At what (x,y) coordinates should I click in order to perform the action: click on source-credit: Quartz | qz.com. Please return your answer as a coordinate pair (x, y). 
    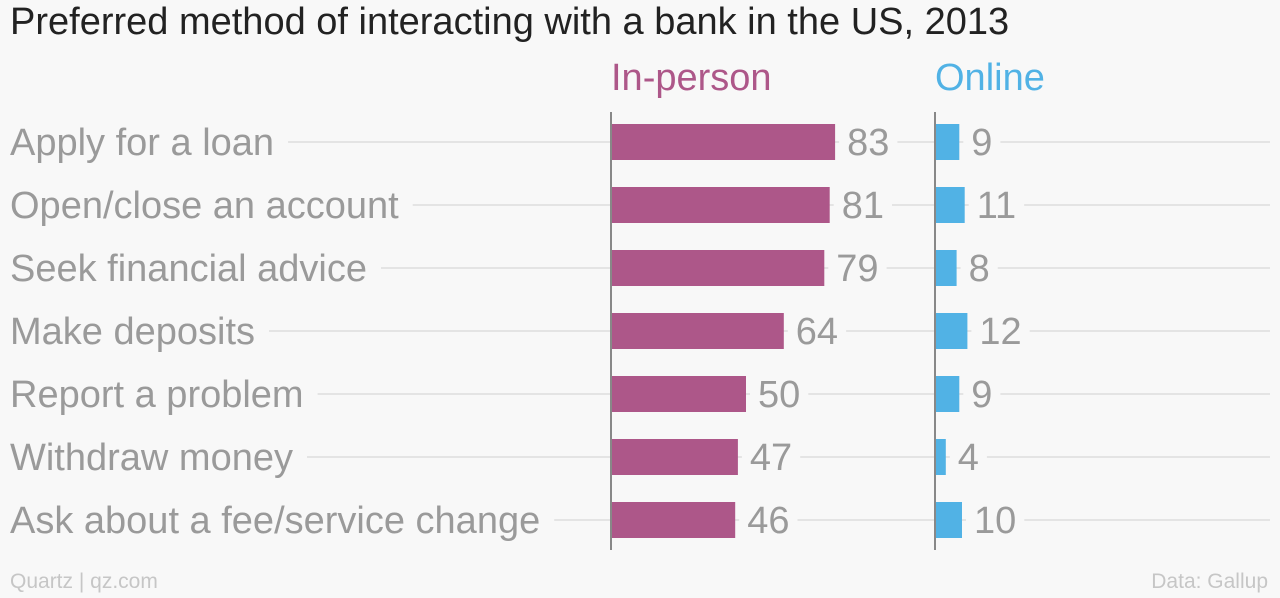
    Looking at the image, I should click on (84, 581).